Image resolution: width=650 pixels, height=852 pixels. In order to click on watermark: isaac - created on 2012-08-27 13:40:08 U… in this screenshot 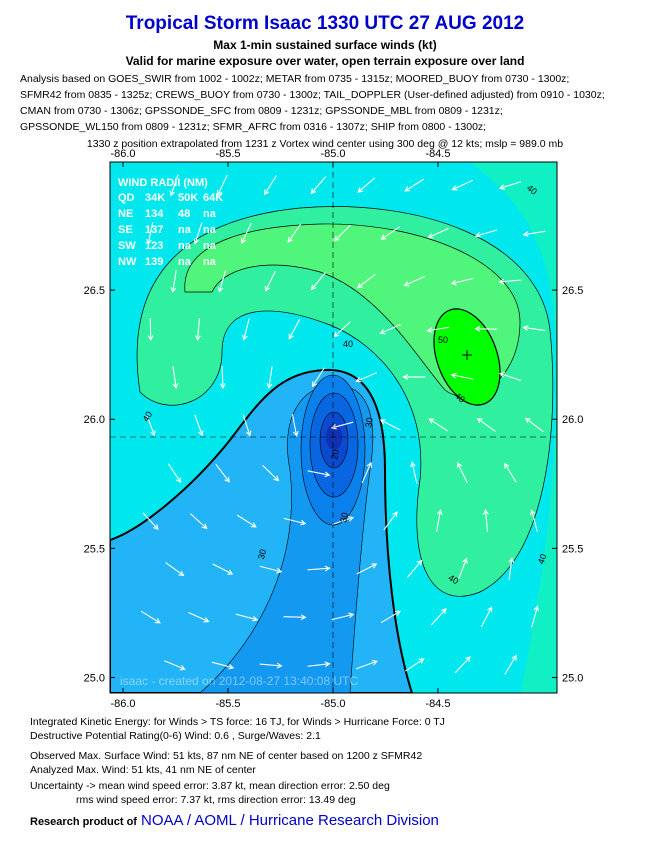, I will do `click(239, 681)`.